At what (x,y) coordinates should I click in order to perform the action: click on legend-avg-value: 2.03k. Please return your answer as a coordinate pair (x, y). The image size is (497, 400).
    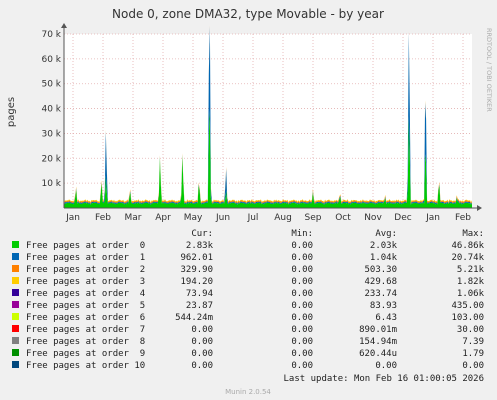
    Looking at the image, I should click on (384, 246).